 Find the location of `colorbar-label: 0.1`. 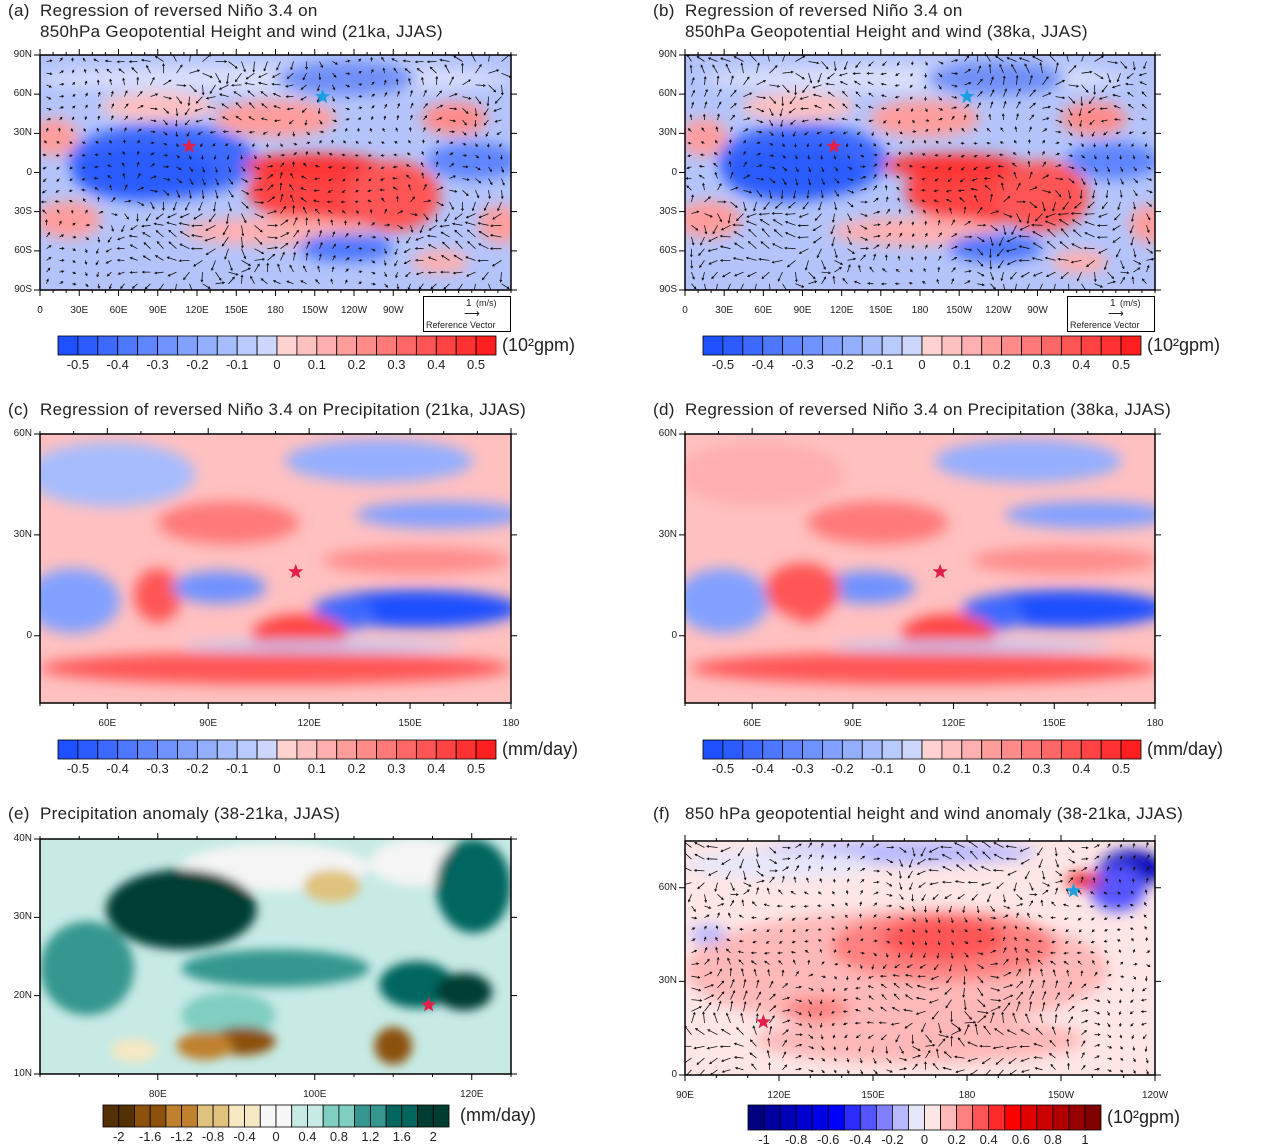

colorbar-label: 0.1 is located at coordinates (316, 364).